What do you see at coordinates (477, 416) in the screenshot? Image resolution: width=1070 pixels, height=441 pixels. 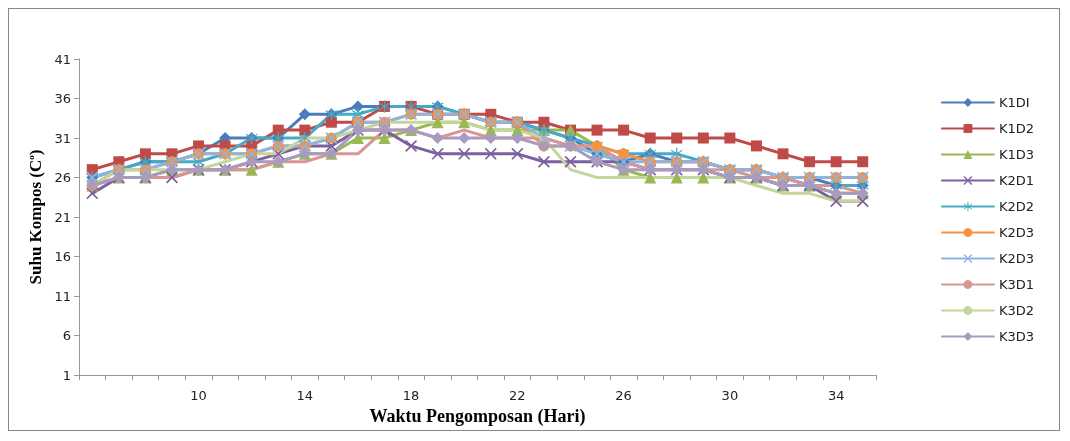 I see `x-axis-title: Waktu Pengomposan (Hari)` at bounding box center [477, 416].